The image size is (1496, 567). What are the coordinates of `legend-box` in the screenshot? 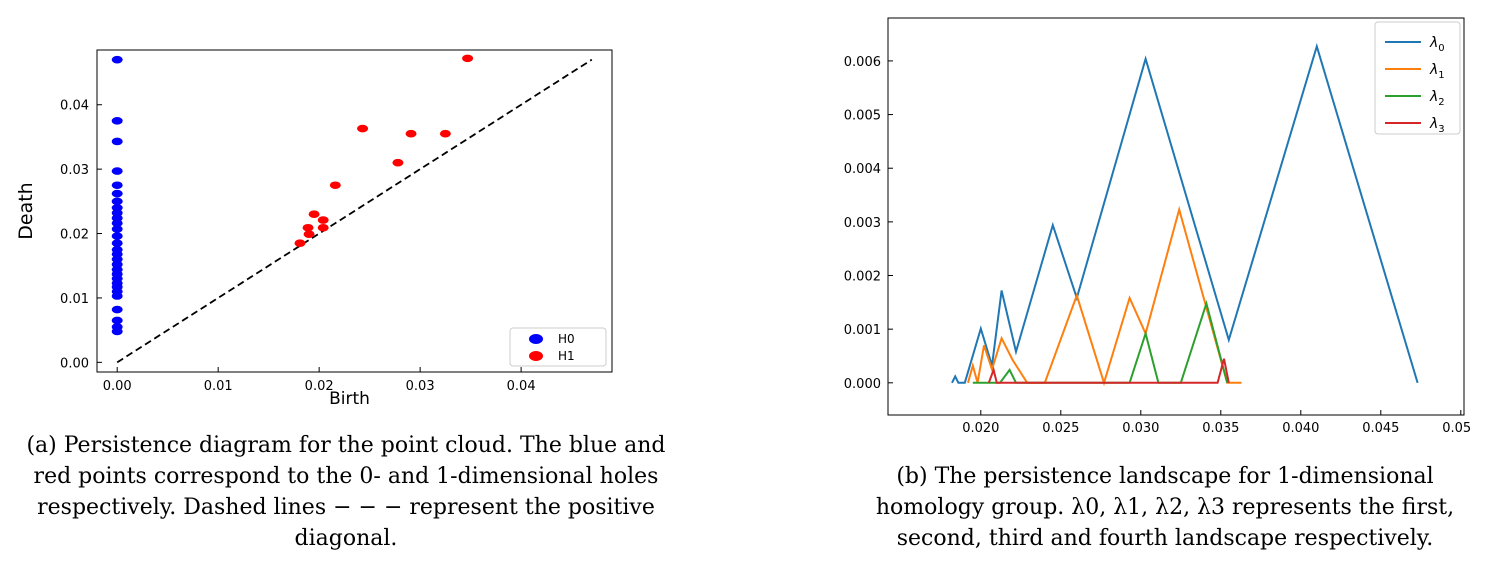 It's located at (1417, 78).